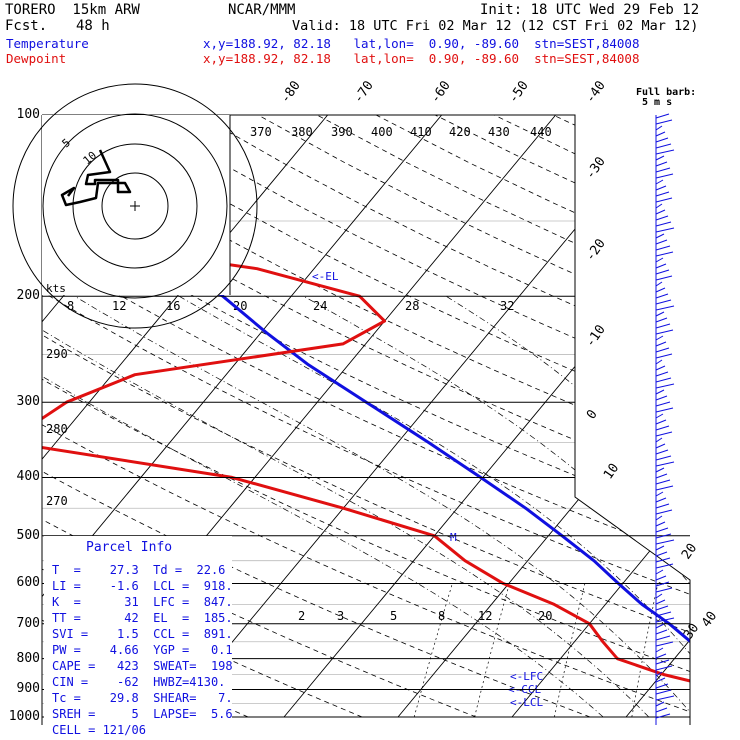  What do you see at coordinates (596, 250) in the screenshot?
I see `isotherm-label: -20` at bounding box center [596, 250].